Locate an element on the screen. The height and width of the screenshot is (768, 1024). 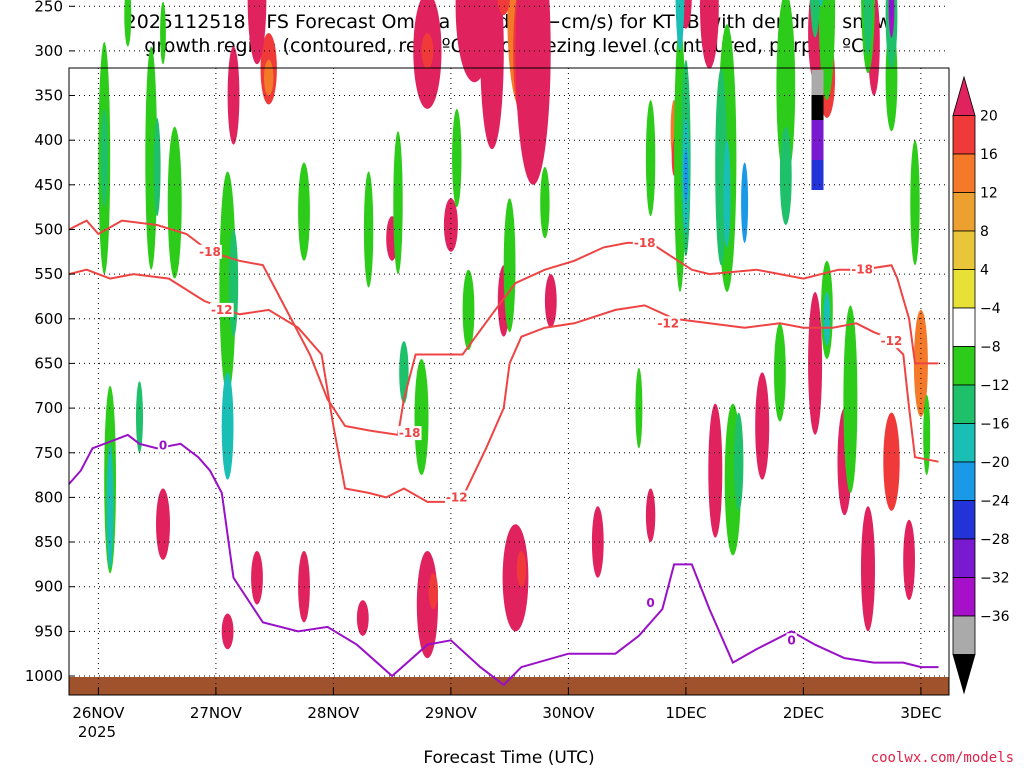
colorbar: 20 16 12 8 4 −4 −8 −12 −16 −20 −24 −28 −32 −36 is located at coordinates (981, 385).